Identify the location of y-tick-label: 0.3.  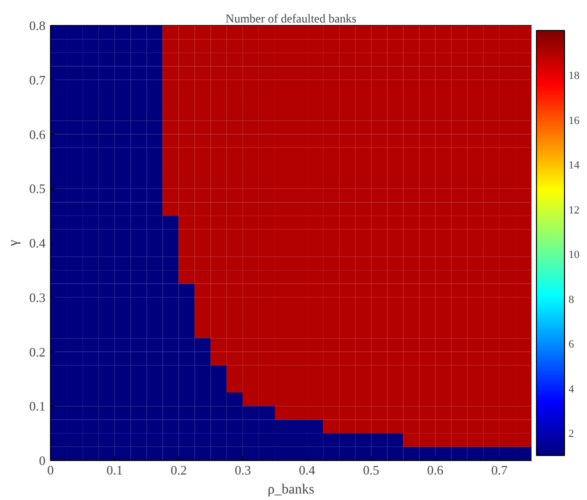
(37, 297).